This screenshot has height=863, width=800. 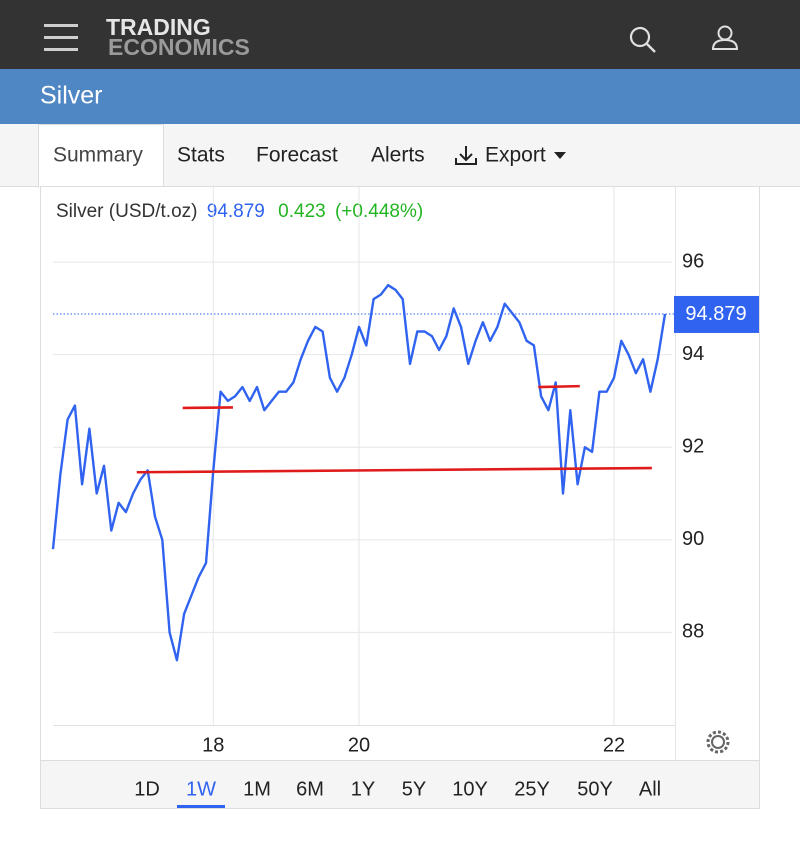 What do you see at coordinates (693, 261) in the screenshot?
I see `y-tick-label: 96` at bounding box center [693, 261].